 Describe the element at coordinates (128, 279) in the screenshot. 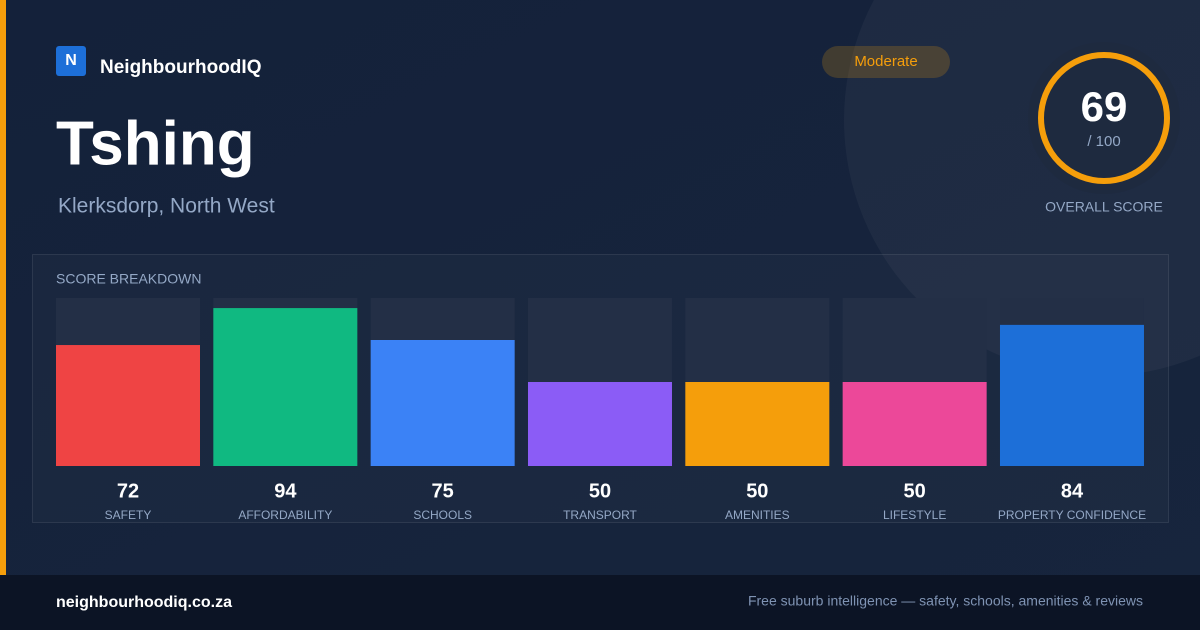

I see `chart-title: SCORE BREAKDOWN` at that location.